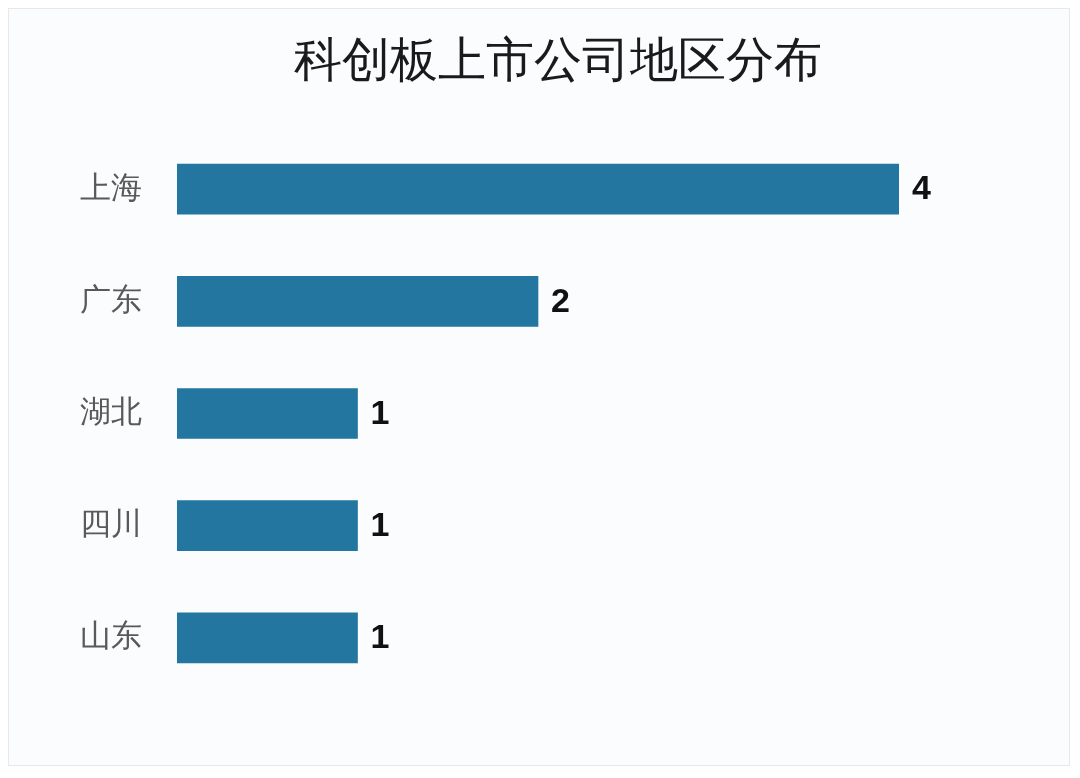  What do you see at coordinates (558, 59) in the screenshot?
I see `chart-title: 科创板上市公司地区分布` at bounding box center [558, 59].